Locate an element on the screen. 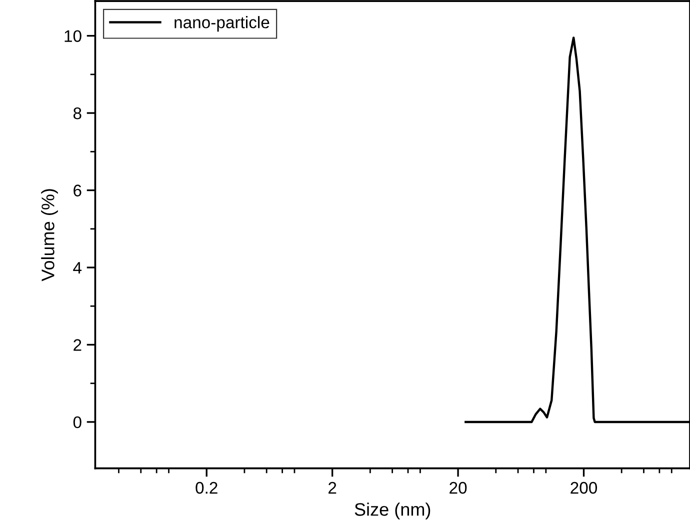  x-tick-label: 20 is located at coordinates (458, 488).